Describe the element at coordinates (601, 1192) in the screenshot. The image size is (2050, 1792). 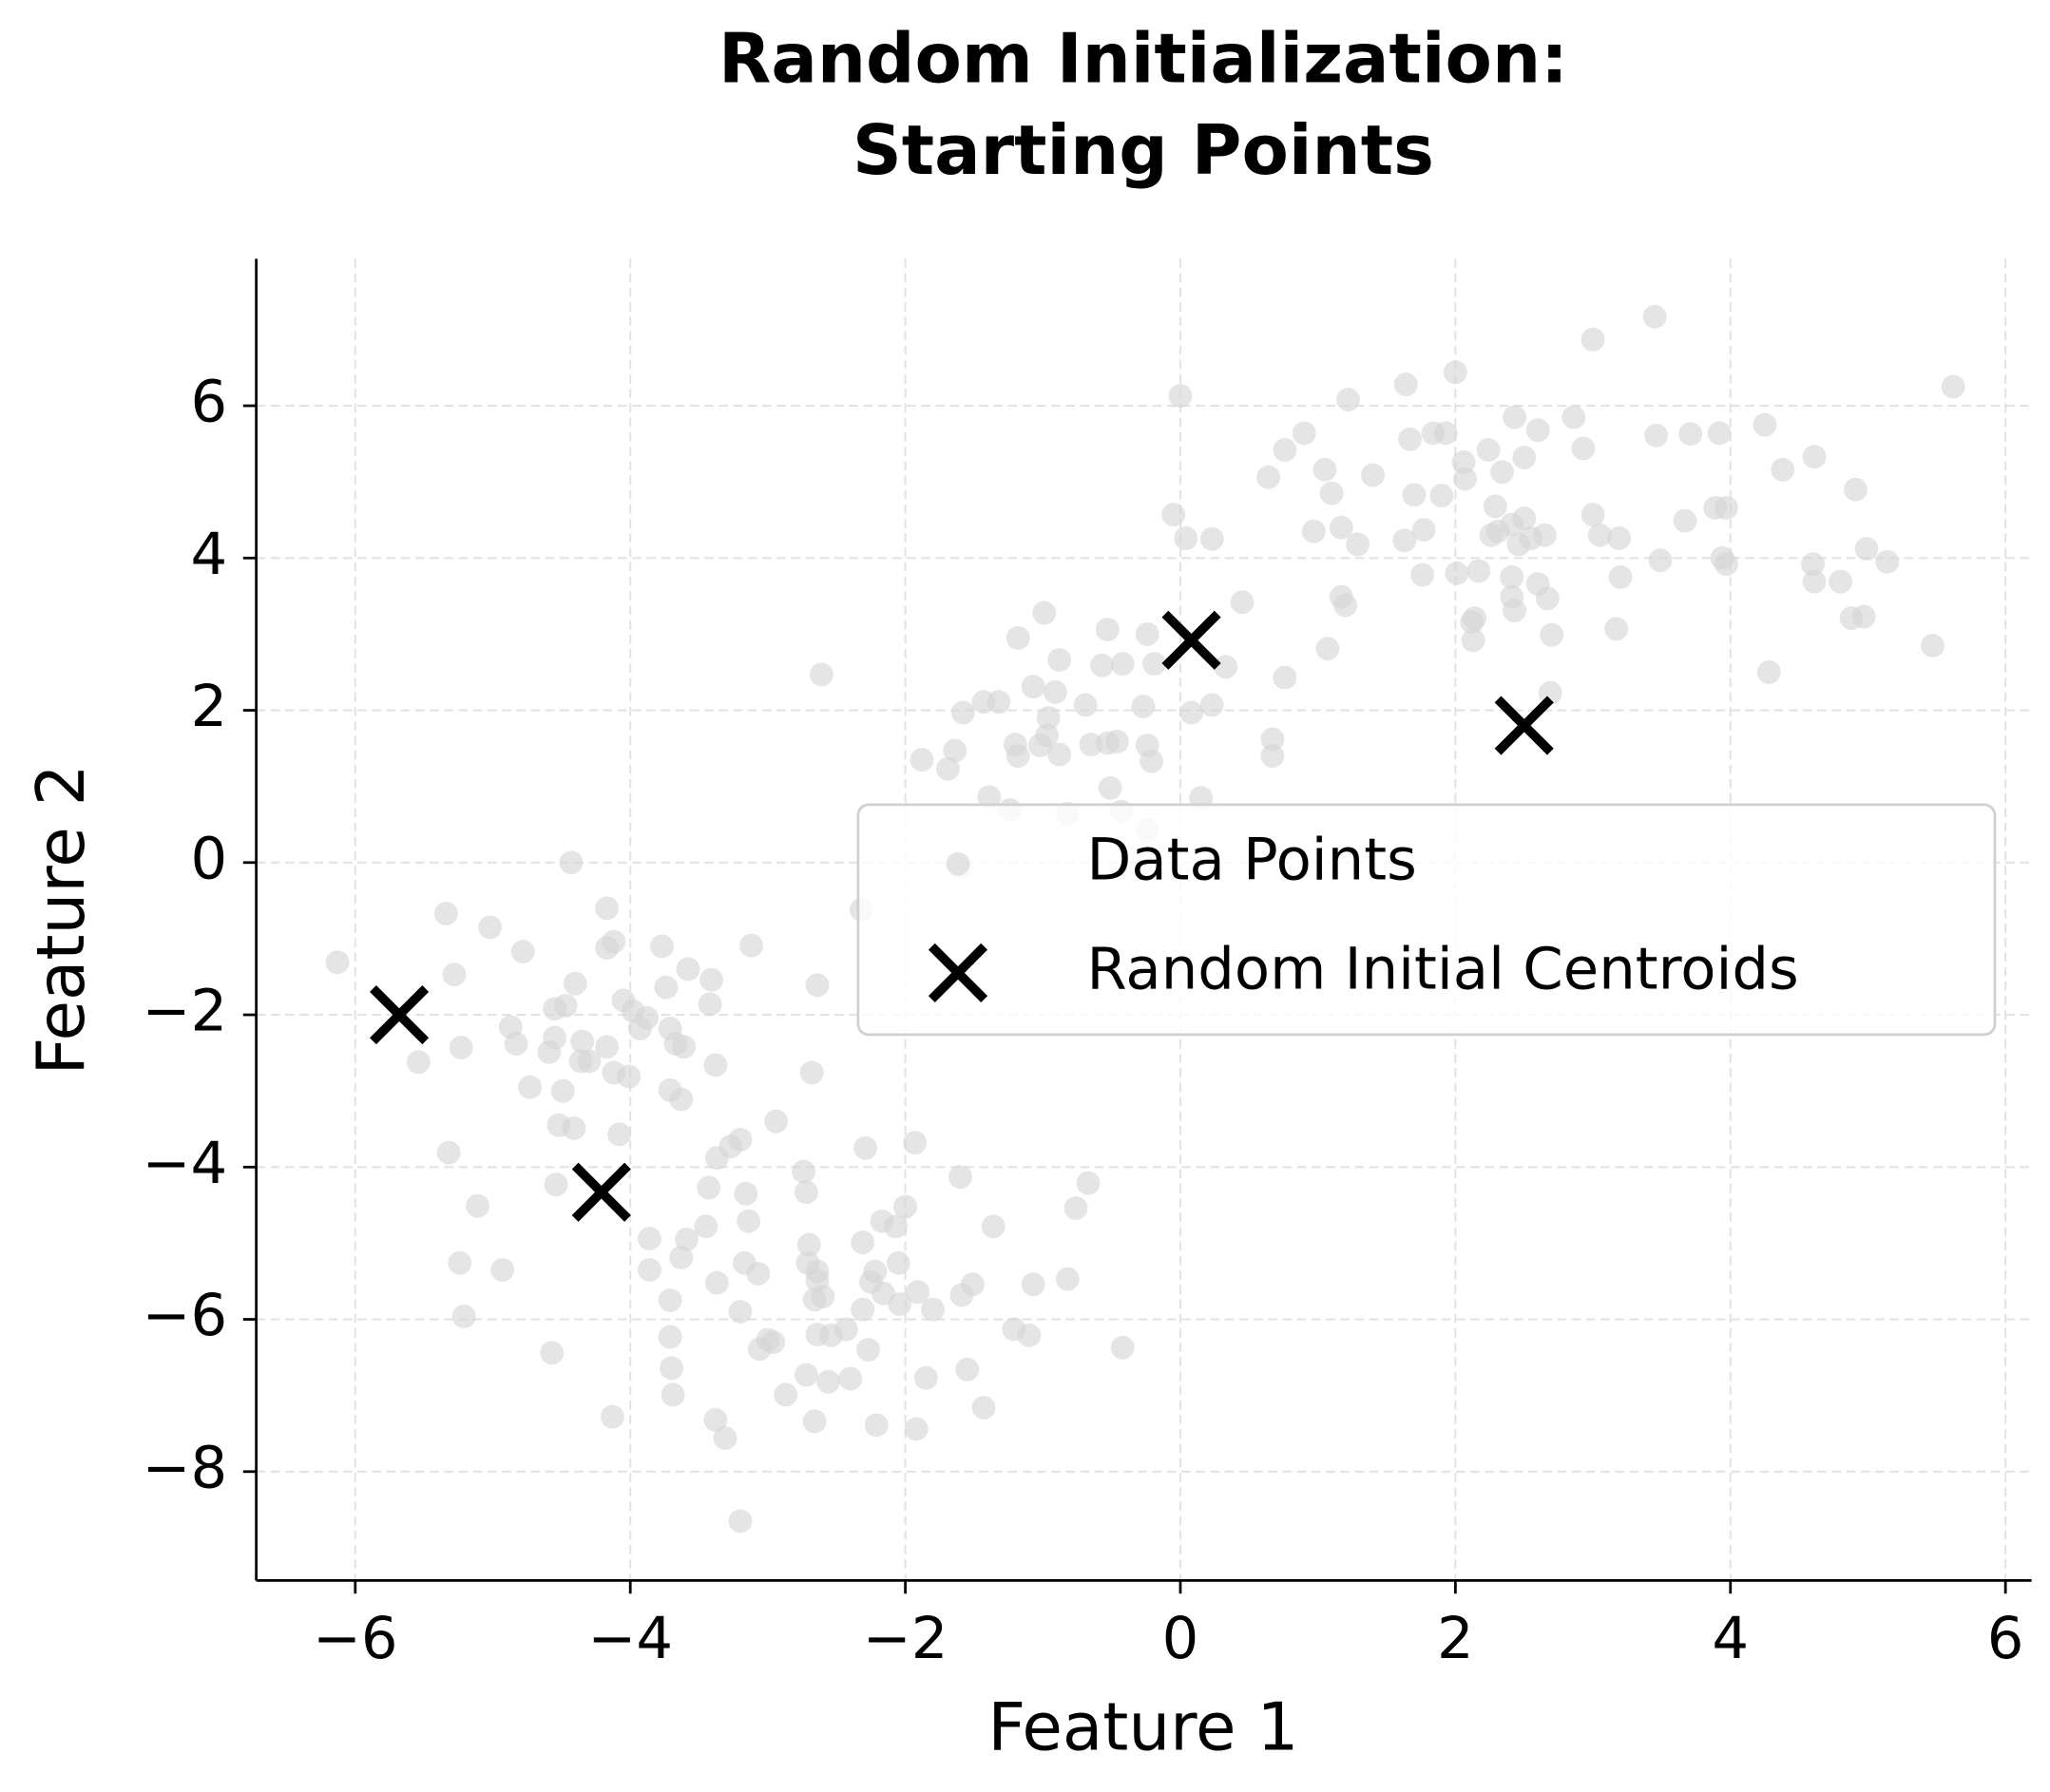
I see `centroid` at that location.